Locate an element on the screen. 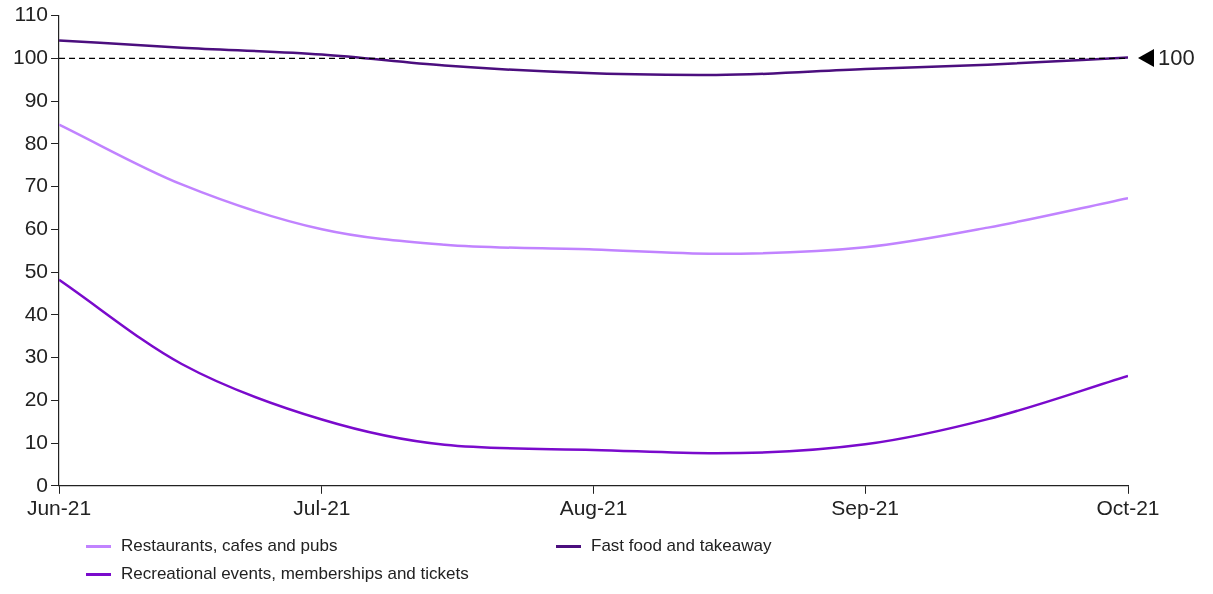  x-tick-label: Jun-21 is located at coordinates (59, 508).